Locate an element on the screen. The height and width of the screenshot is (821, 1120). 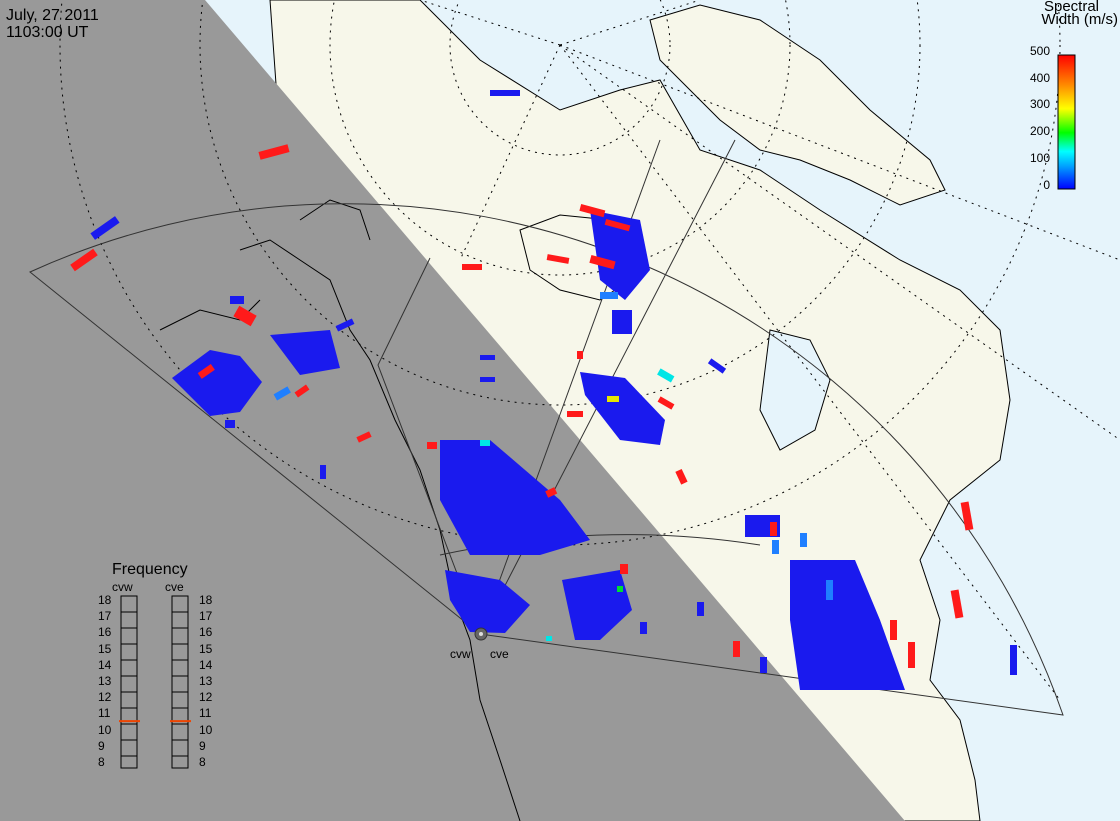
frequency-radar-label: cve is located at coordinates (174, 587).